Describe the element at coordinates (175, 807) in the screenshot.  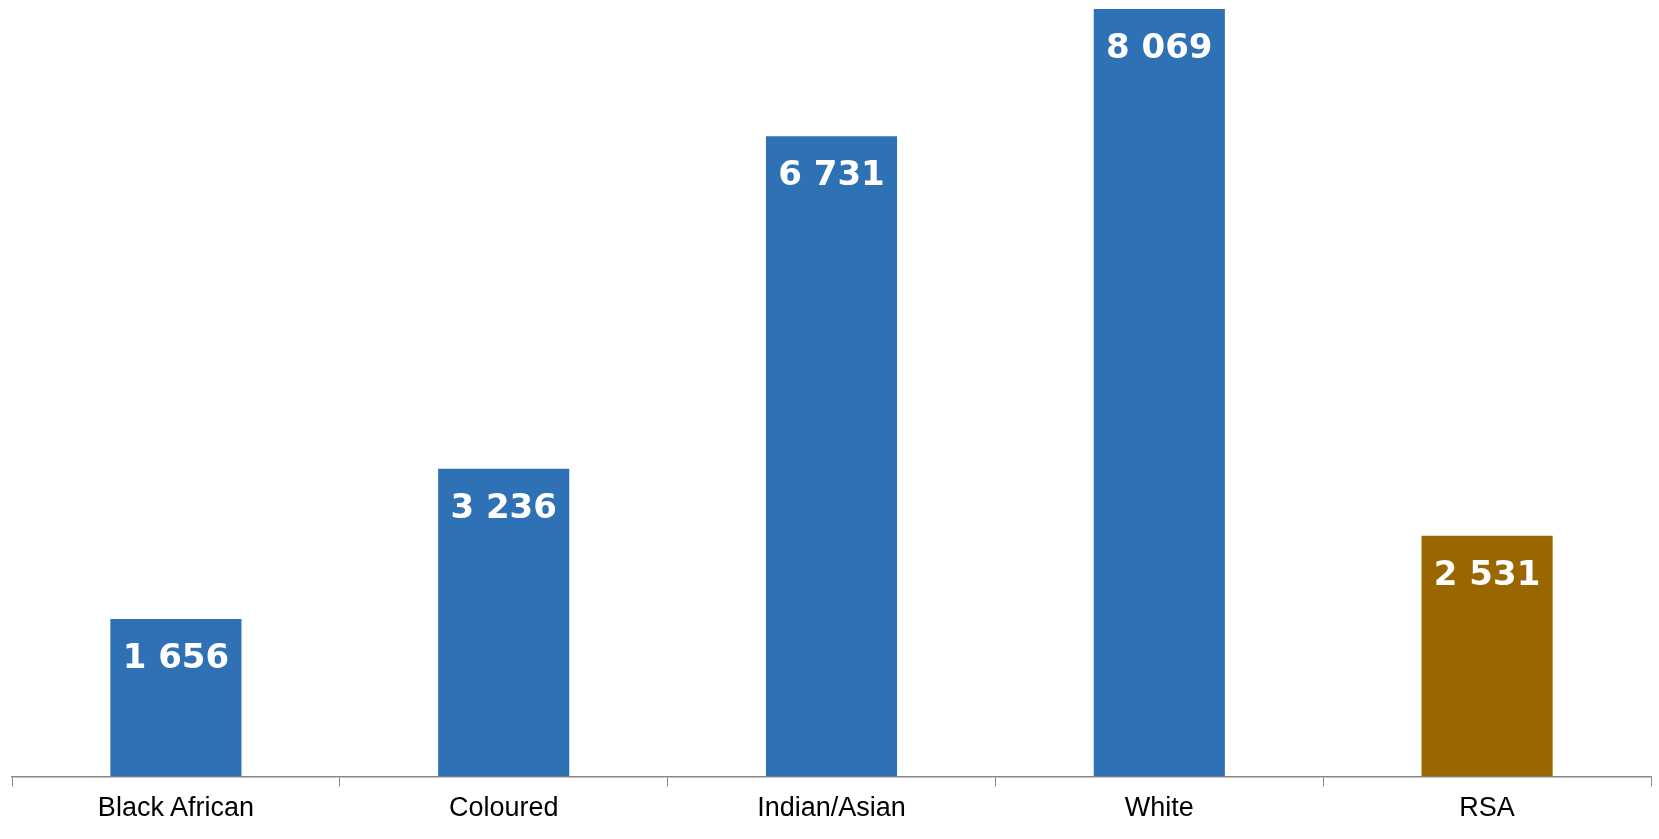
I see `x-tick-label: Black African` at that location.